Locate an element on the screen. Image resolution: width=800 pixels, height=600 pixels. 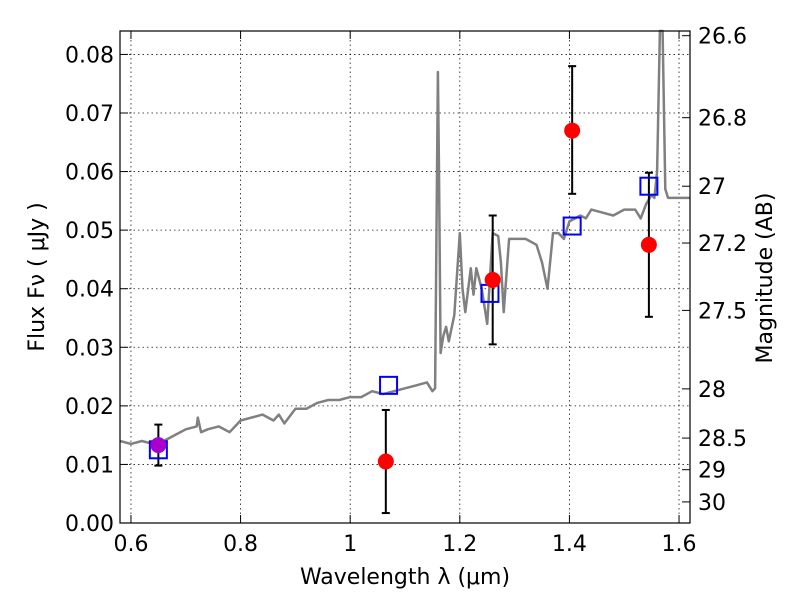
y-tick-label: 0.04 is located at coordinates (89, 290).